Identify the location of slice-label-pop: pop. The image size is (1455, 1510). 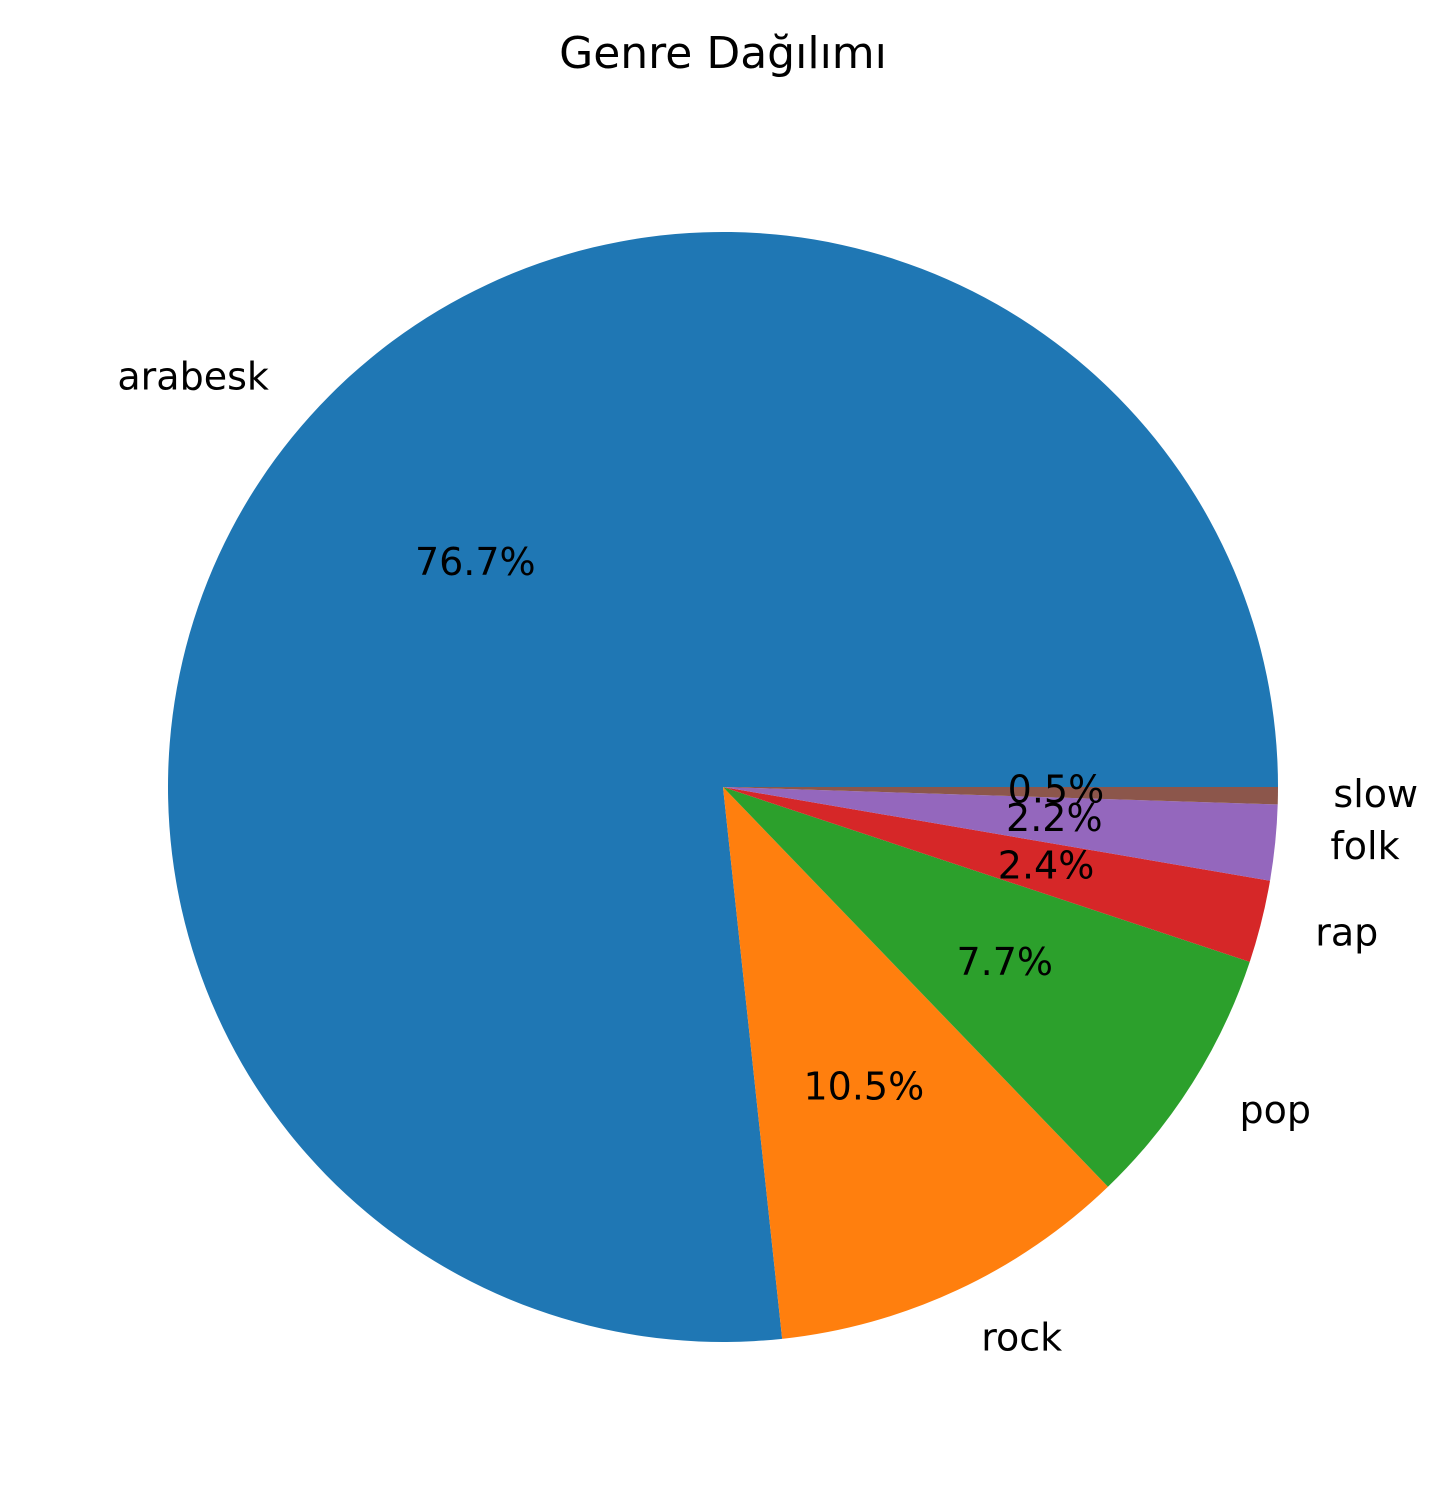
(1275, 1110).